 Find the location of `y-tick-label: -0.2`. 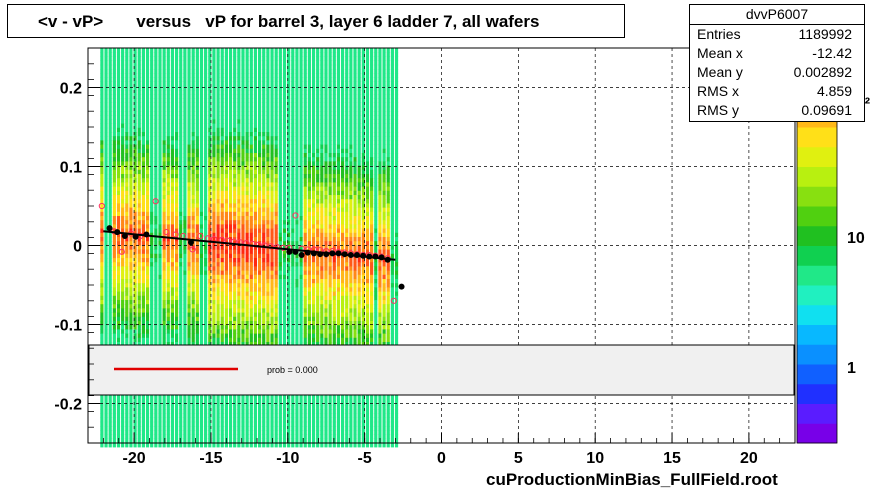

y-tick-label: -0.2 is located at coordinates (68, 405).